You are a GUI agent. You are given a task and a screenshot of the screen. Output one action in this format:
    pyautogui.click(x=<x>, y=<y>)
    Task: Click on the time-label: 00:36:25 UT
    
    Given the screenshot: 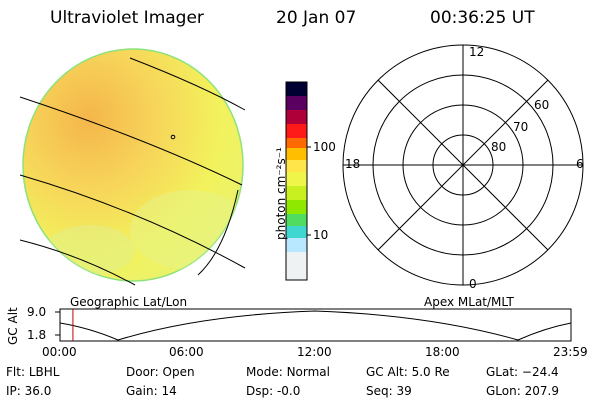 What is the action you would take?
    pyautogui.click(x=482, y=18)
    